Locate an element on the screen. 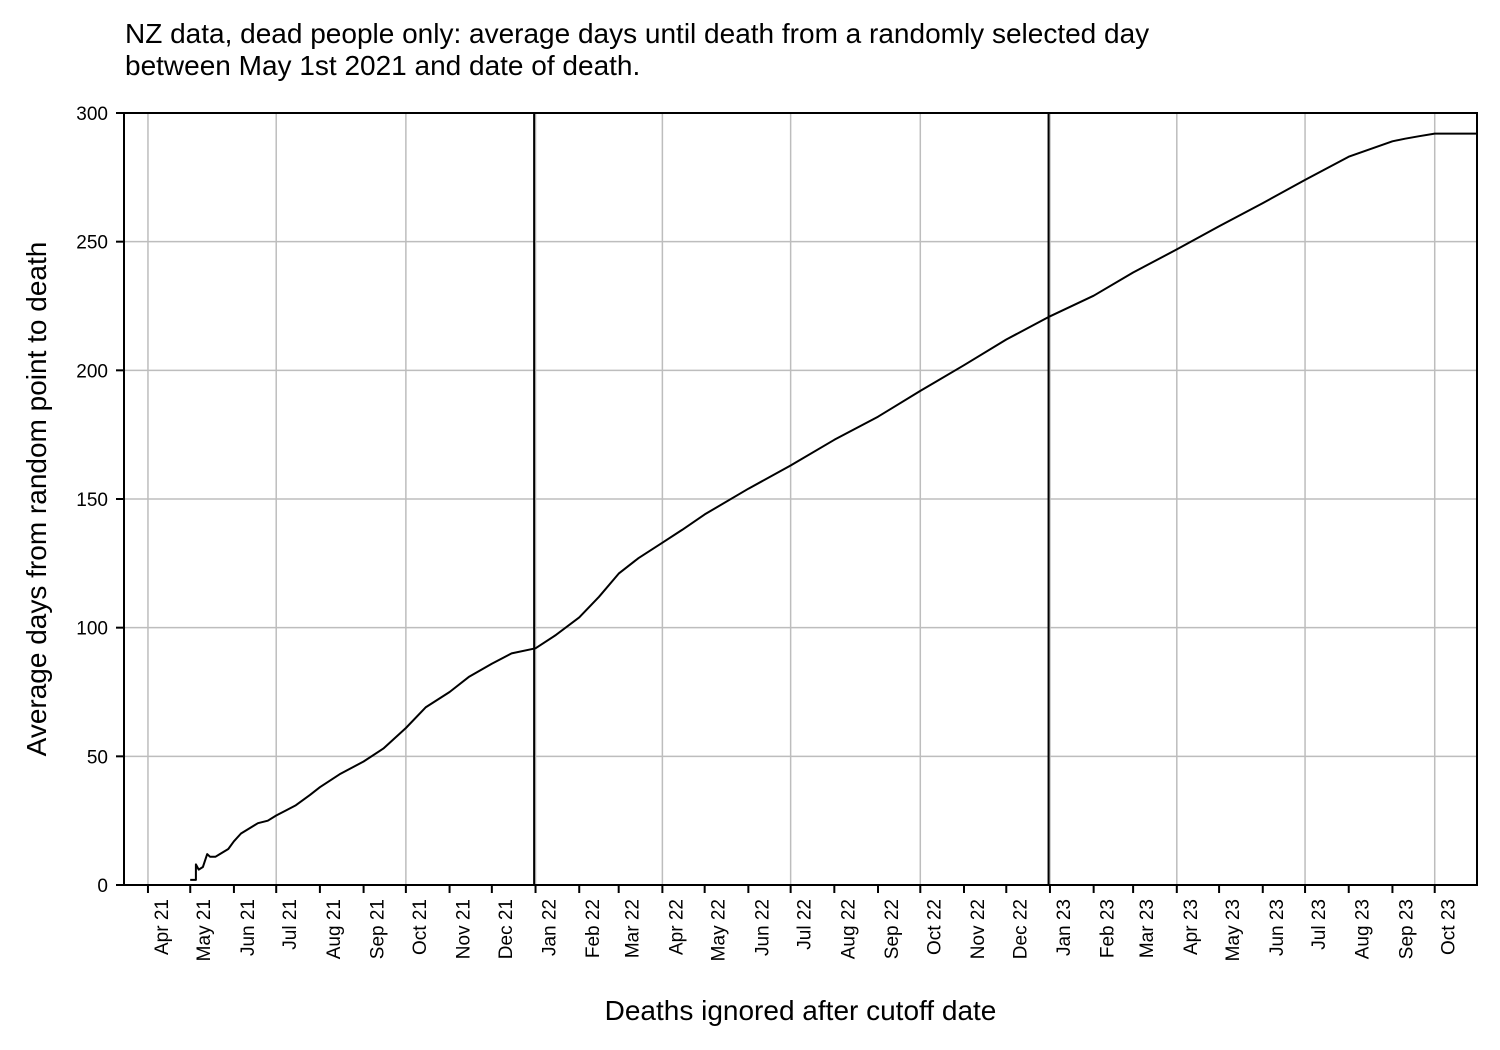 The width and height of the screenshot is (1500, 1050). y-tick-label: 0 is located at coordinates (102, 886).